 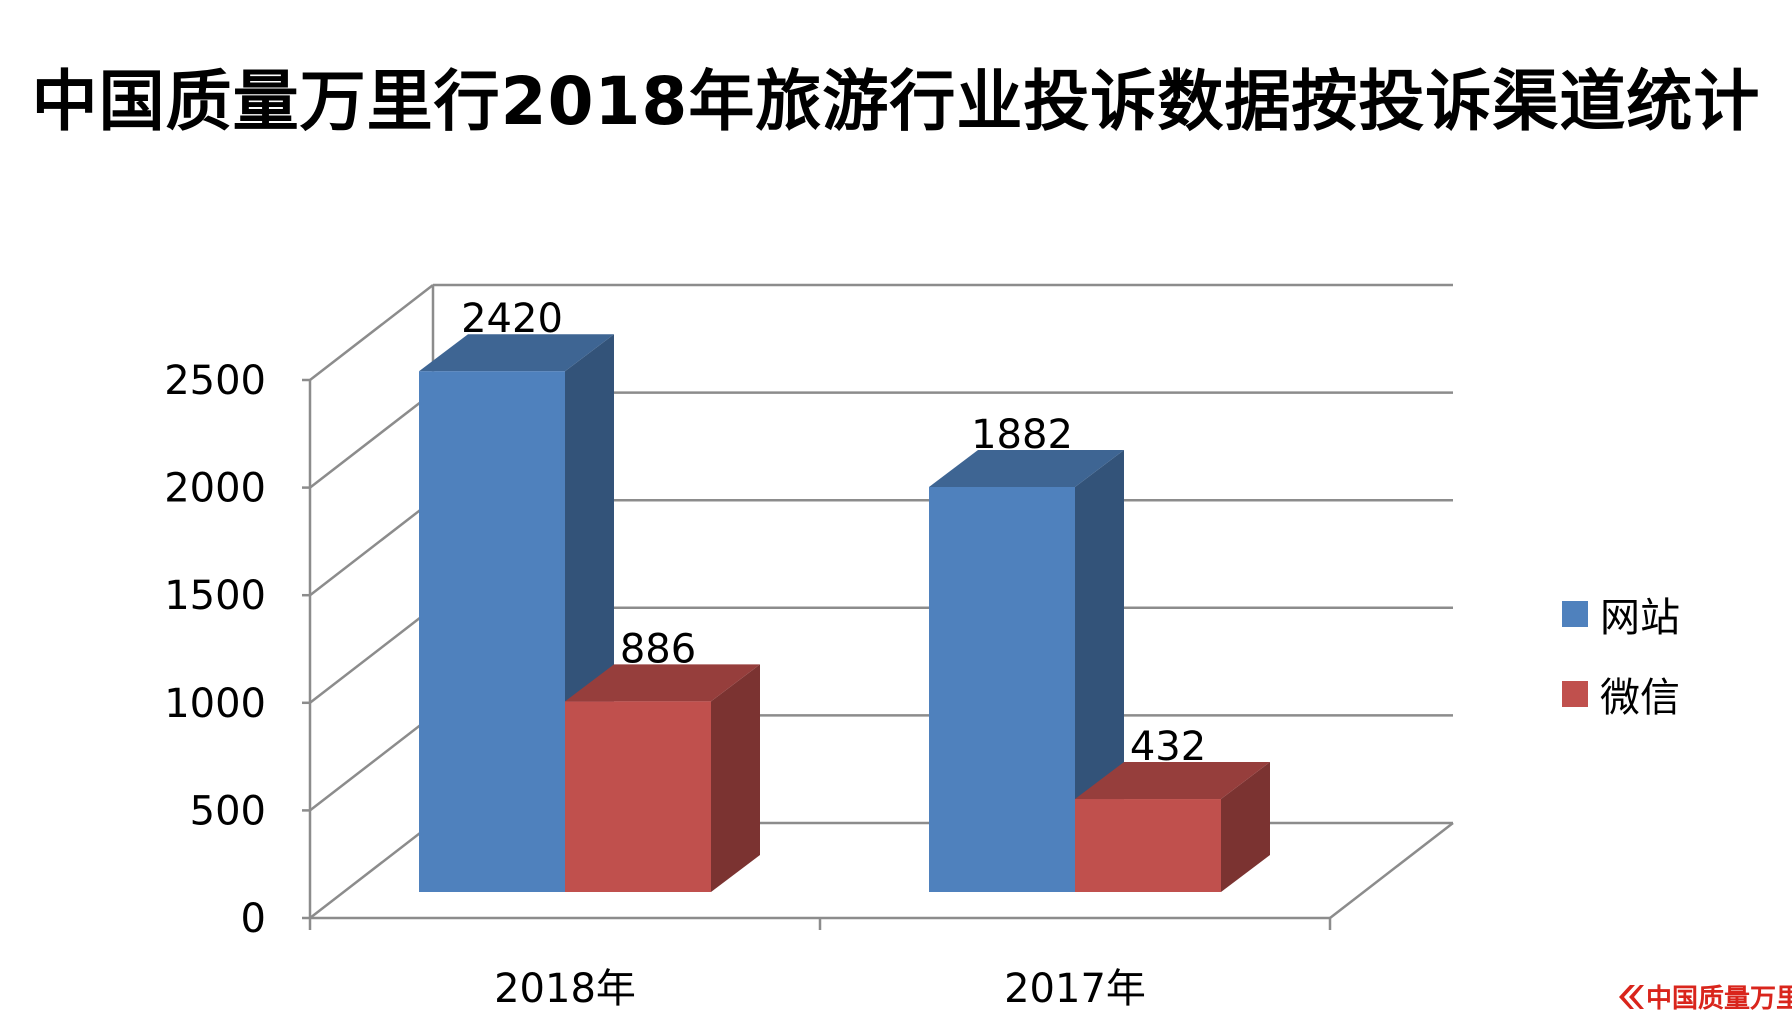 I want to click on x-tick-label: 2018年, so click(x=565, y=989).